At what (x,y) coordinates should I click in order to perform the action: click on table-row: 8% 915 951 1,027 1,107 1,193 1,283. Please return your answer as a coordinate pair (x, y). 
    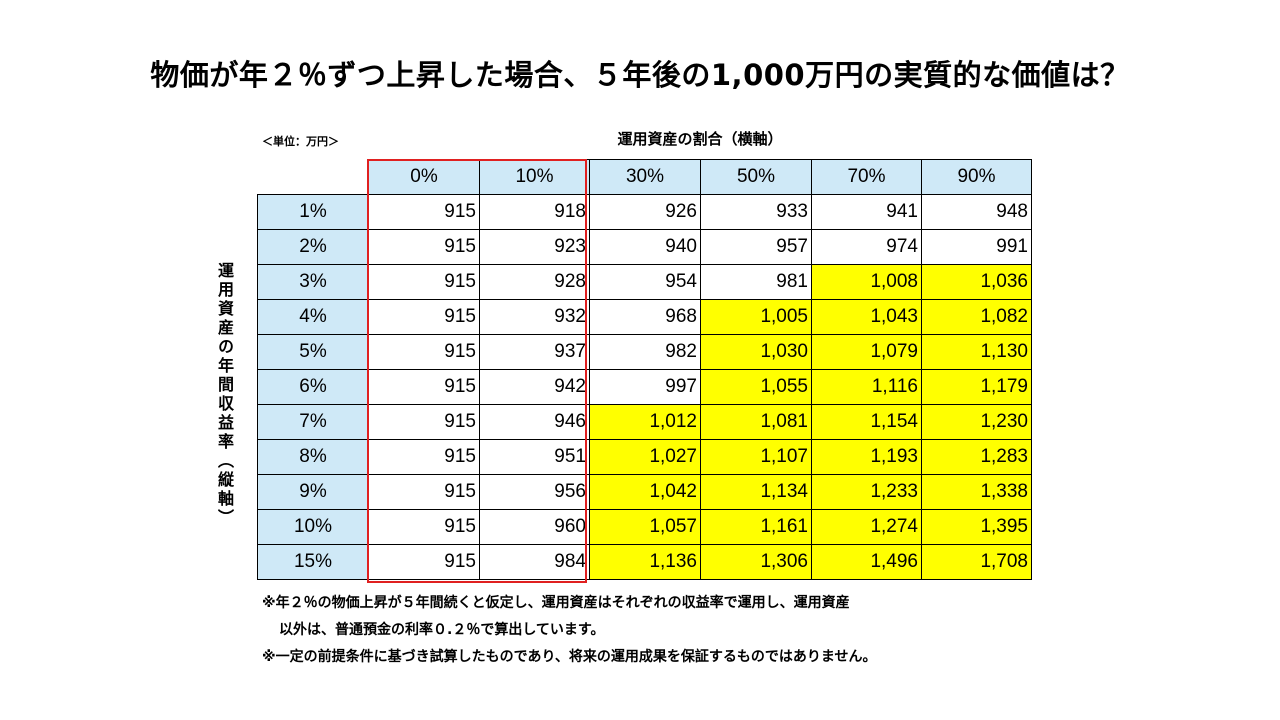
    Looking at the image, I should click on (644, 457).